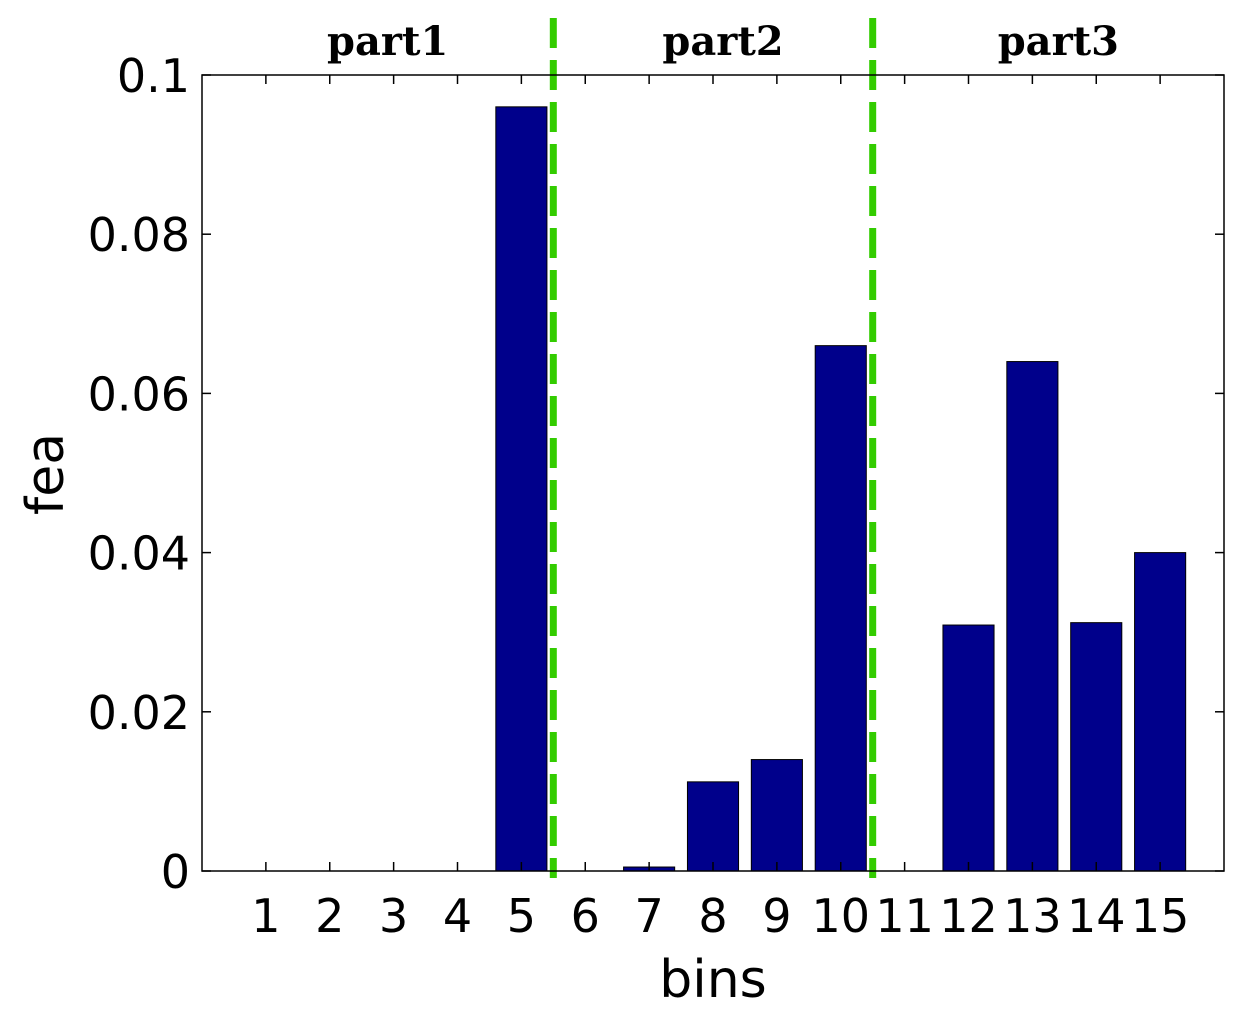 The width and height of the screenshot is (1235, 1014). Describe the element at coordinates (585, 916) in the screenshot. I see `x-tick-label: 6` at that location.